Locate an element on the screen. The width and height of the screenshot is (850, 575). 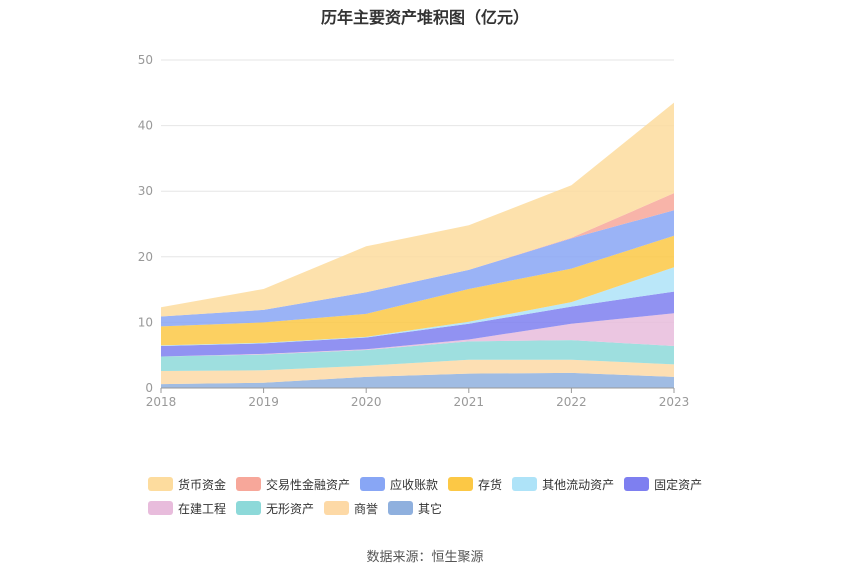
legend-row: 货币资金 交易性金融资产 应收账款 存货 其他流动资产 固定资产 is located at coordinates (448, 484).